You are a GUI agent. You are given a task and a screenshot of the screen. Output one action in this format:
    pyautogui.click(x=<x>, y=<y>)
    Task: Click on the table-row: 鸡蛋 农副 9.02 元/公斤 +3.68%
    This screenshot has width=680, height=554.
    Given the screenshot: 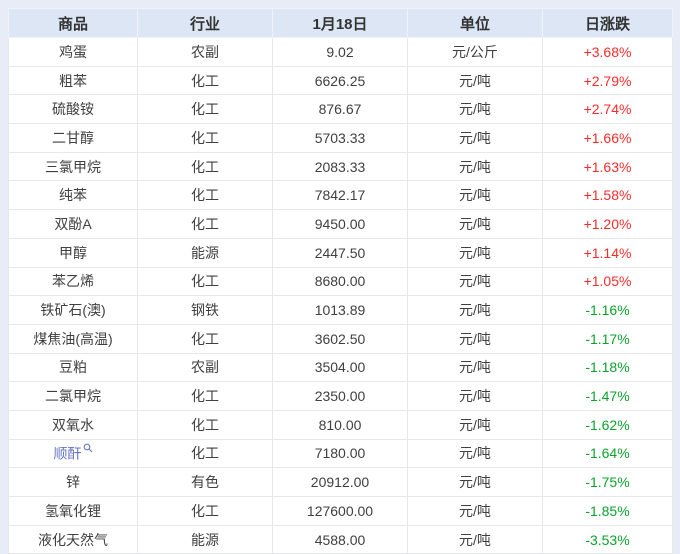 What is the action you would take?
    pyautogui.click(x=340, y=52)
    